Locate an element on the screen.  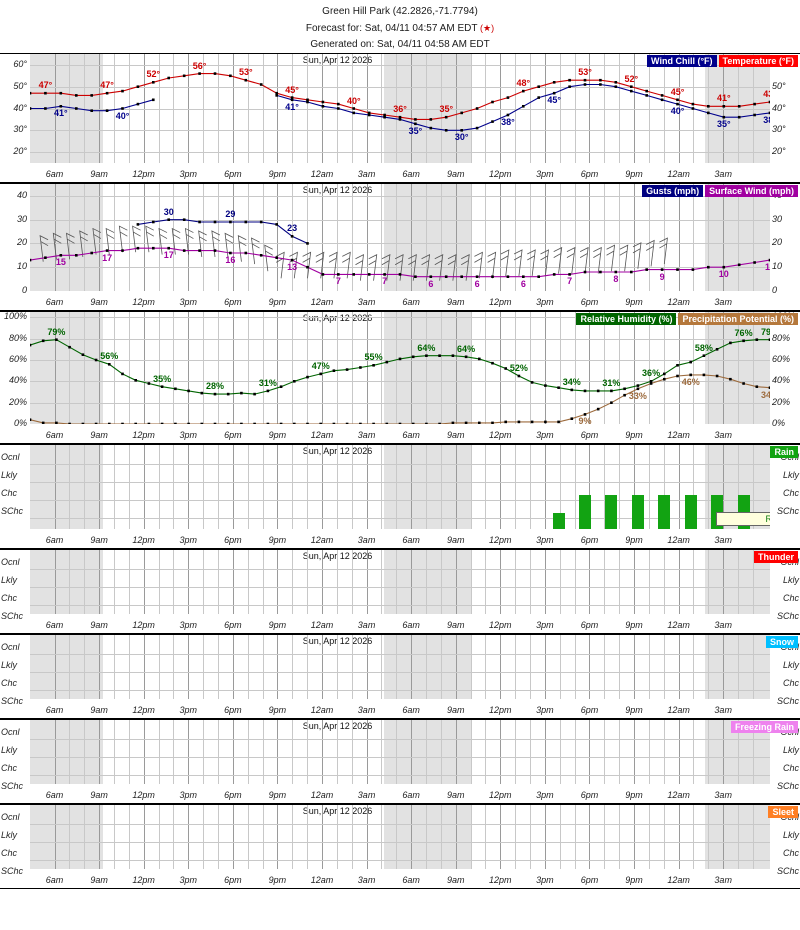
legend-chip: Temperature (°F) is located at coordinates (758, 61).